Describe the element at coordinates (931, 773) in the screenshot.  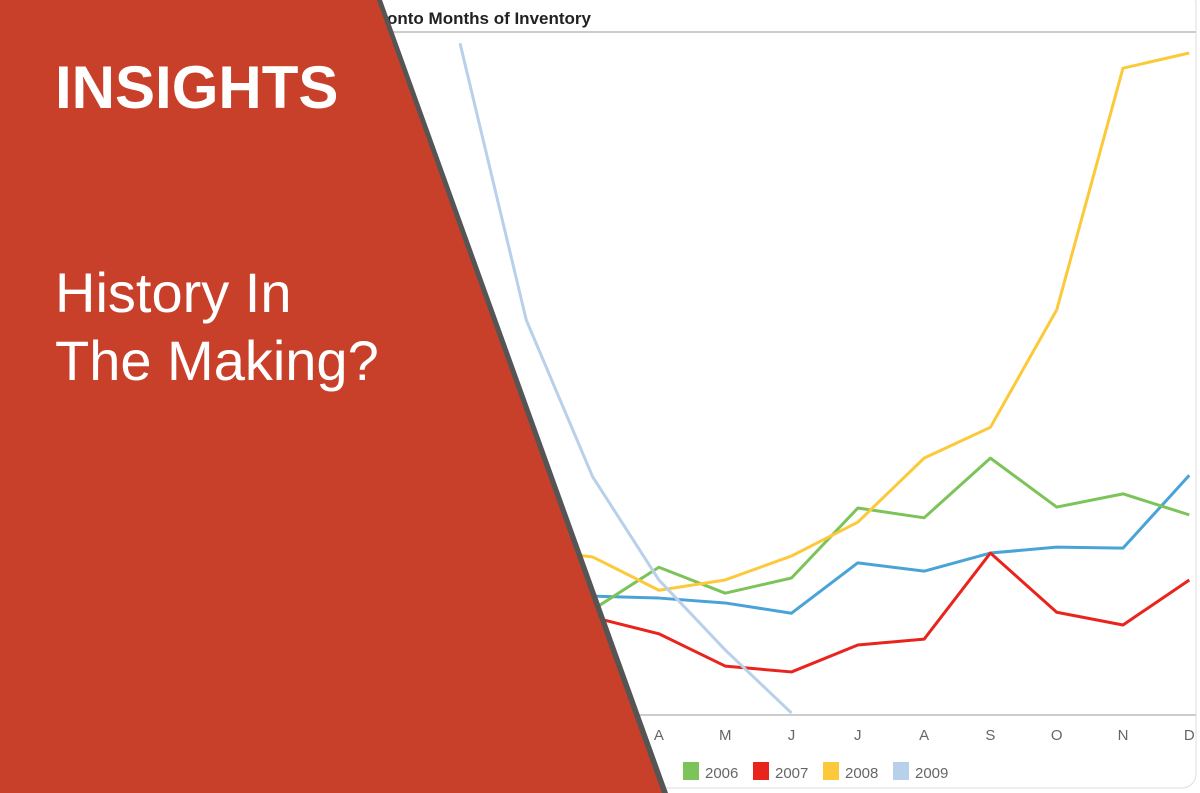
I see `legend-label: 2009` at that location.